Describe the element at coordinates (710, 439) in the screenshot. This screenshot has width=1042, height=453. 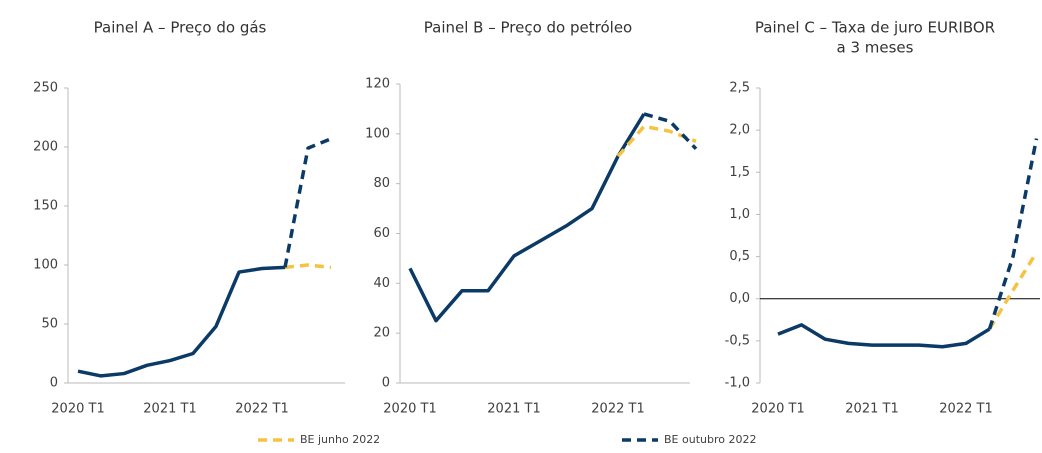
I see `legend-label: BE outubro 2022` at that location.